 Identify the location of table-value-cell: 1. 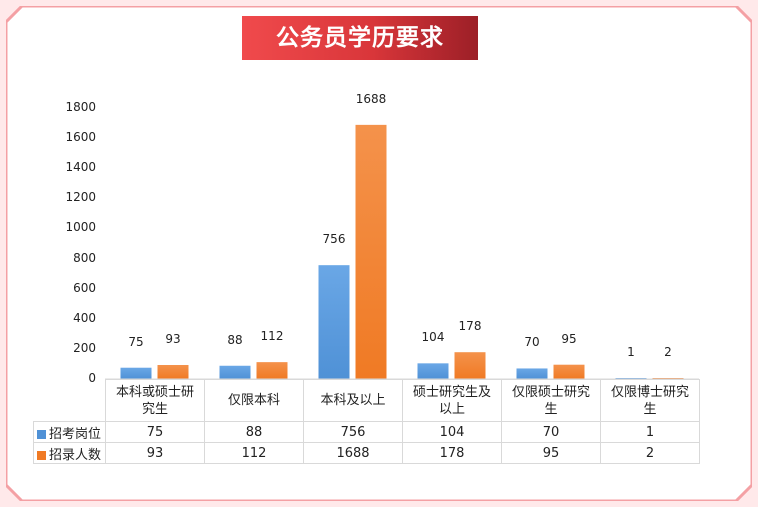
(650, 432).